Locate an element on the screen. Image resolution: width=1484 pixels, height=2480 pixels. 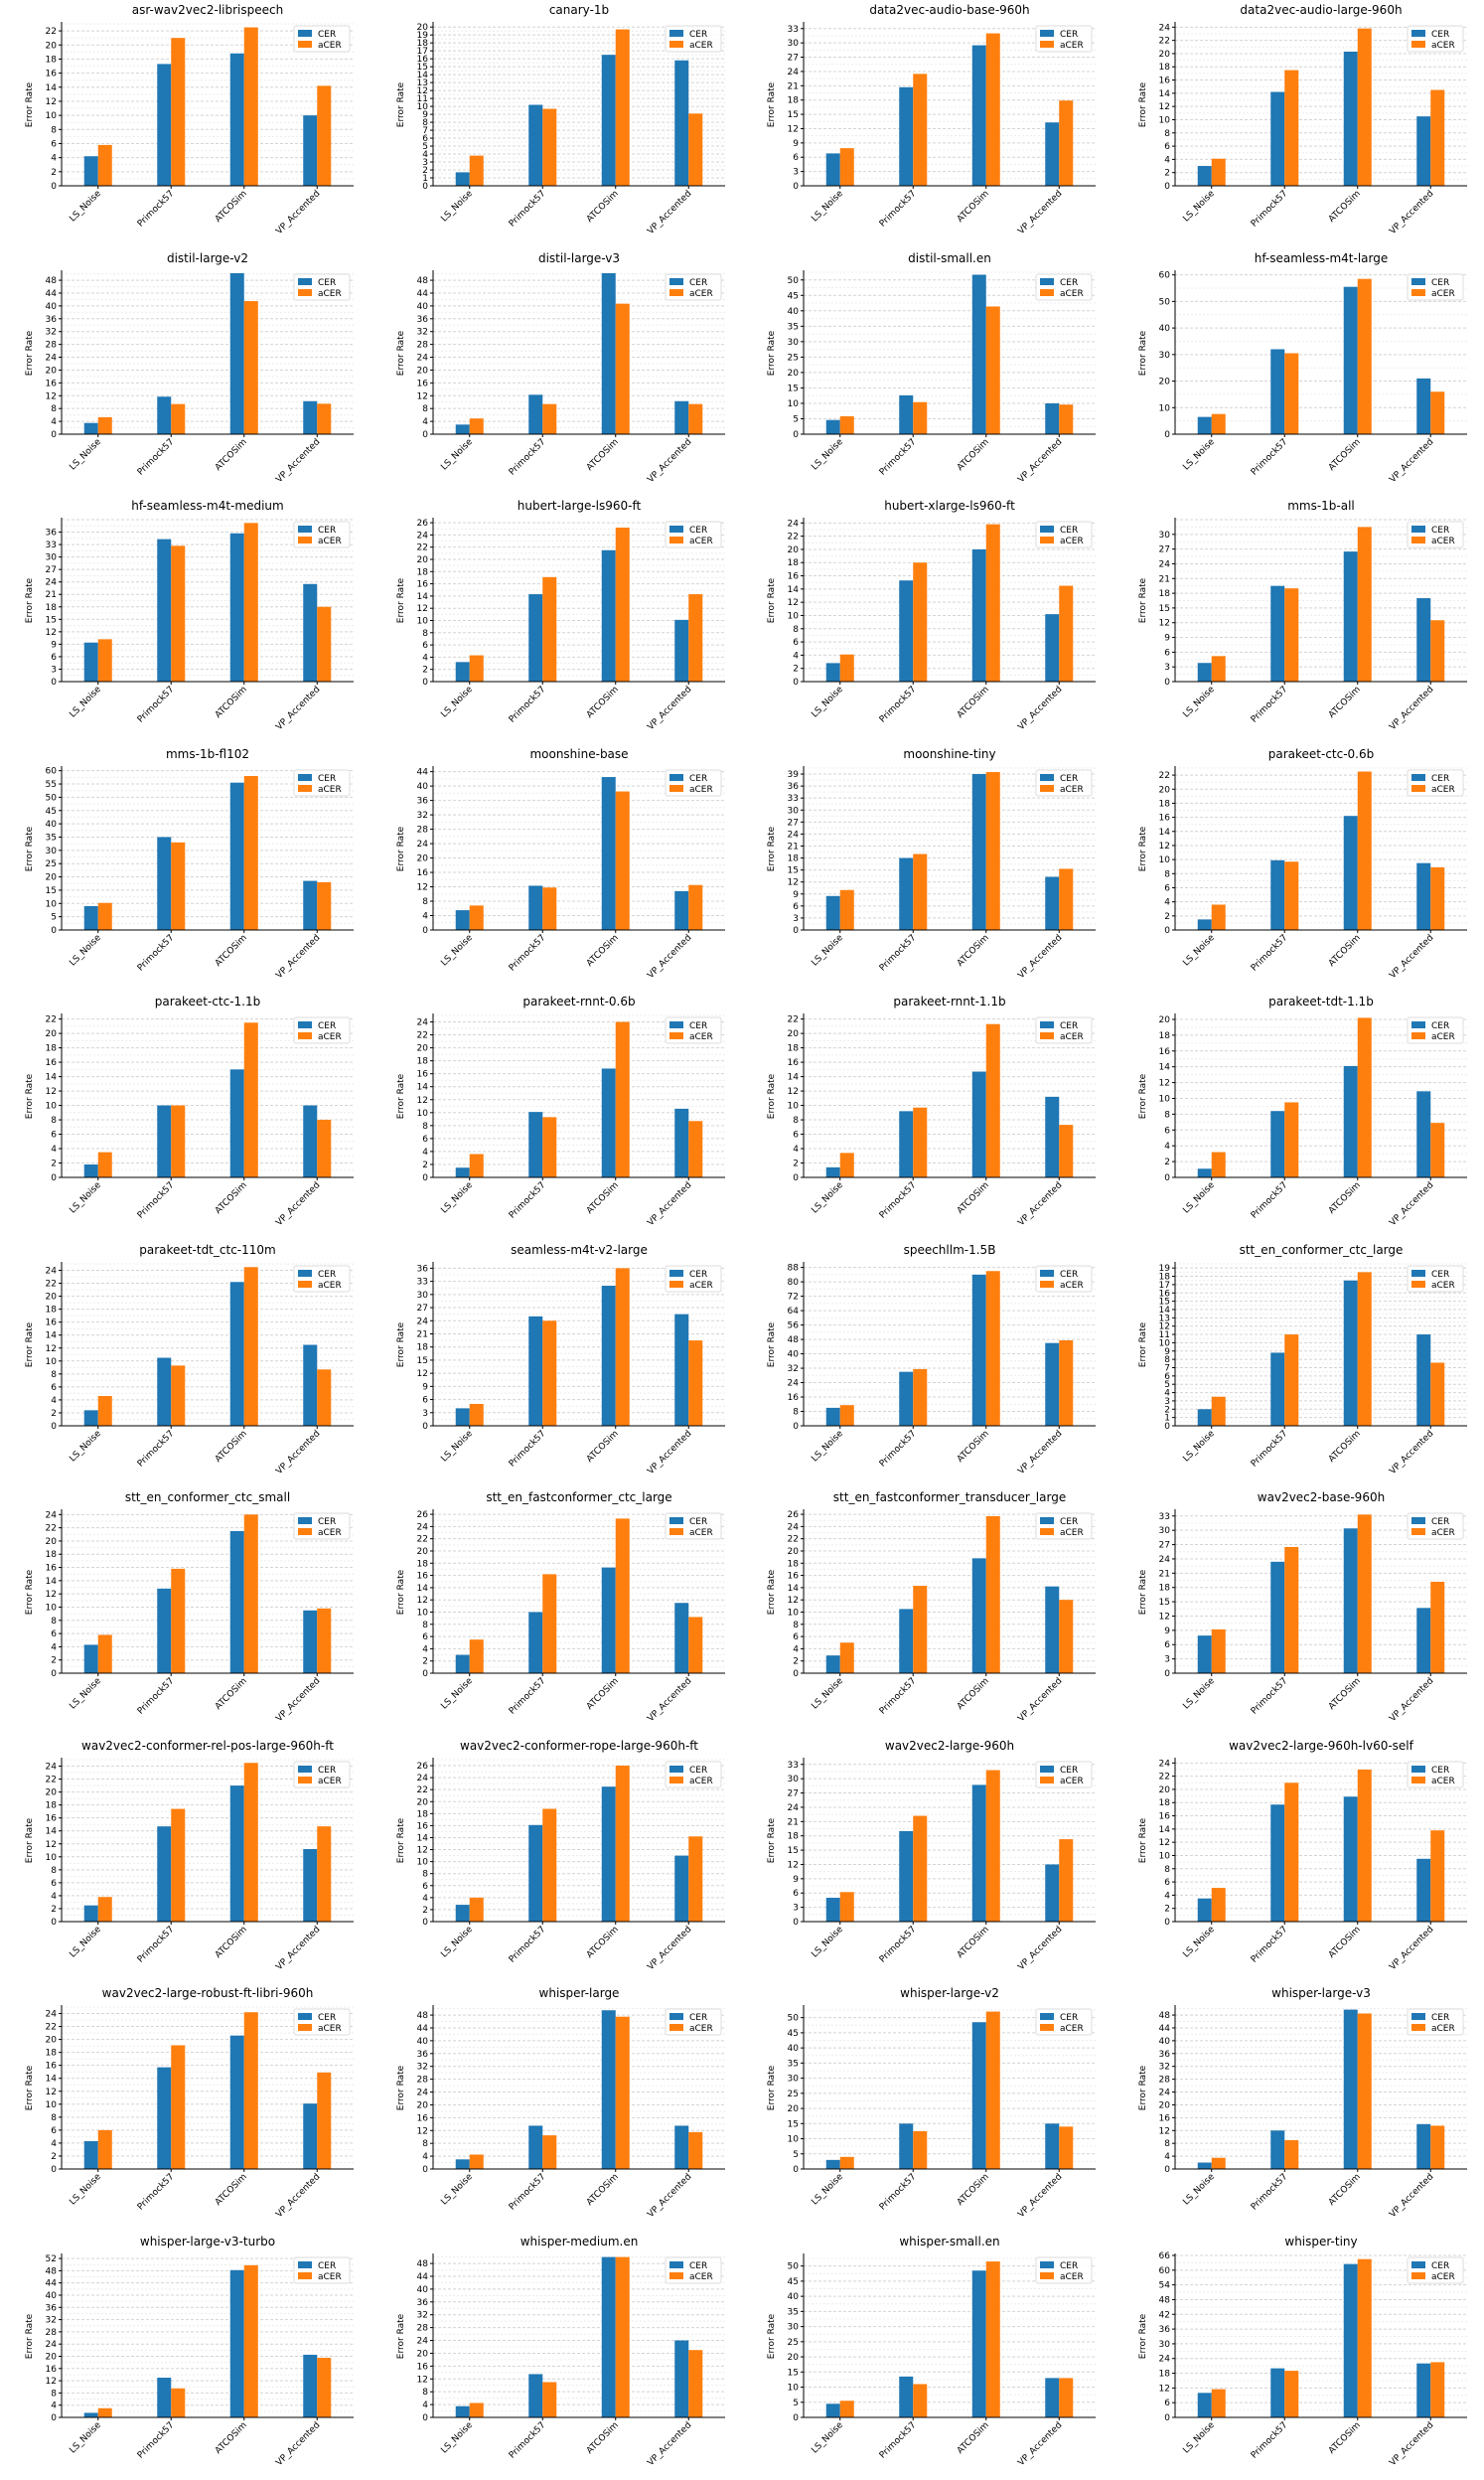
chart-title: stt_en_conformer_ctc_small is located at coordinates (207, 1497).